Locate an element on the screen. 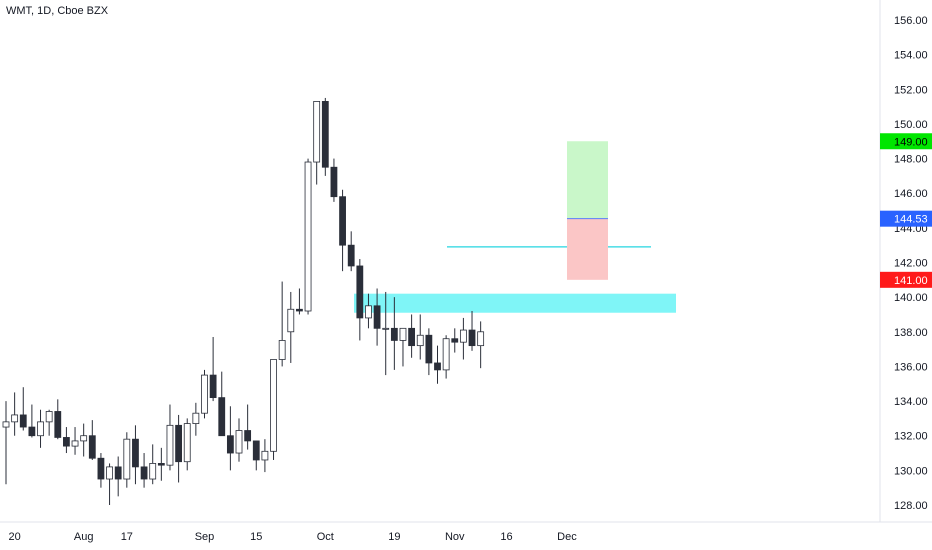 The width and height of the screenshot is (932, 550). drawings-layer is located at coordinates (515, 227).